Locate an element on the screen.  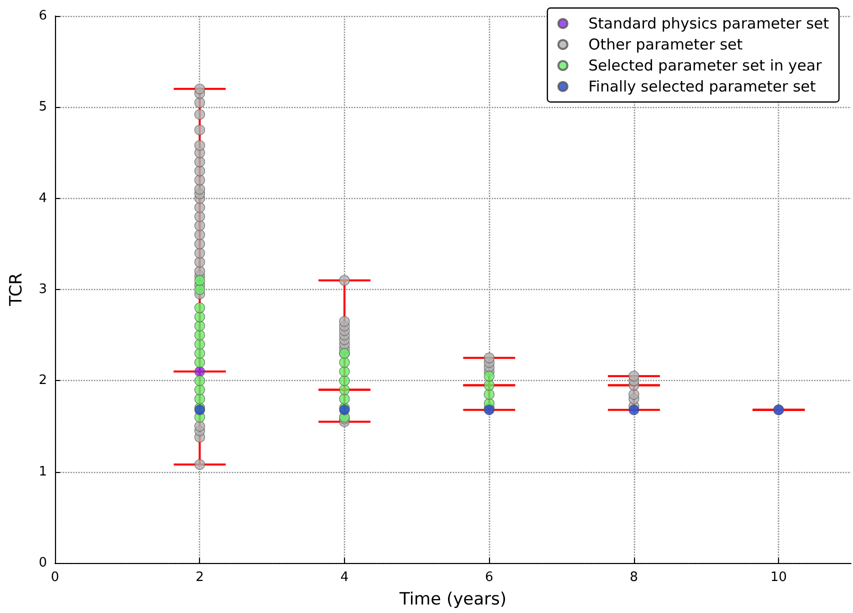
y-tick-label: 0 is located at coordinates (42, 563).